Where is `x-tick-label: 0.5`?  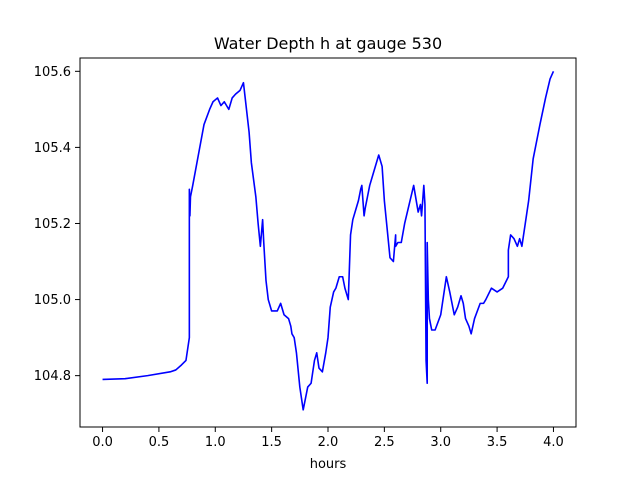 x-tick-label: 0.5 is located at coordinates (159, 442).